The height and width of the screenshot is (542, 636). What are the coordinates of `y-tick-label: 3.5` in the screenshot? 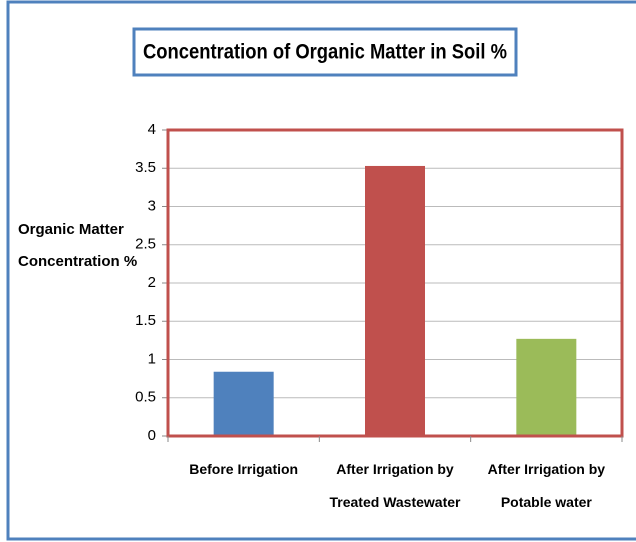 It's located at (145, 167).